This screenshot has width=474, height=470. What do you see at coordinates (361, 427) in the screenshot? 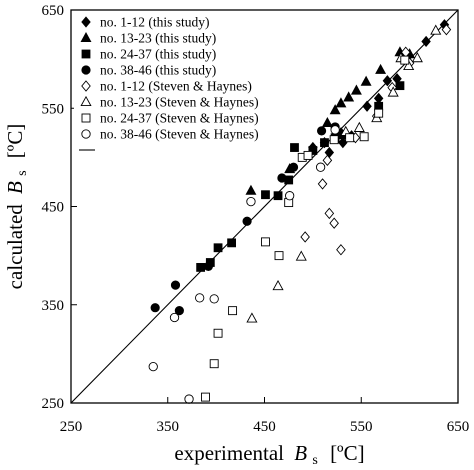
I see `x-tick-label: 550` at bounding box center [361, 427].